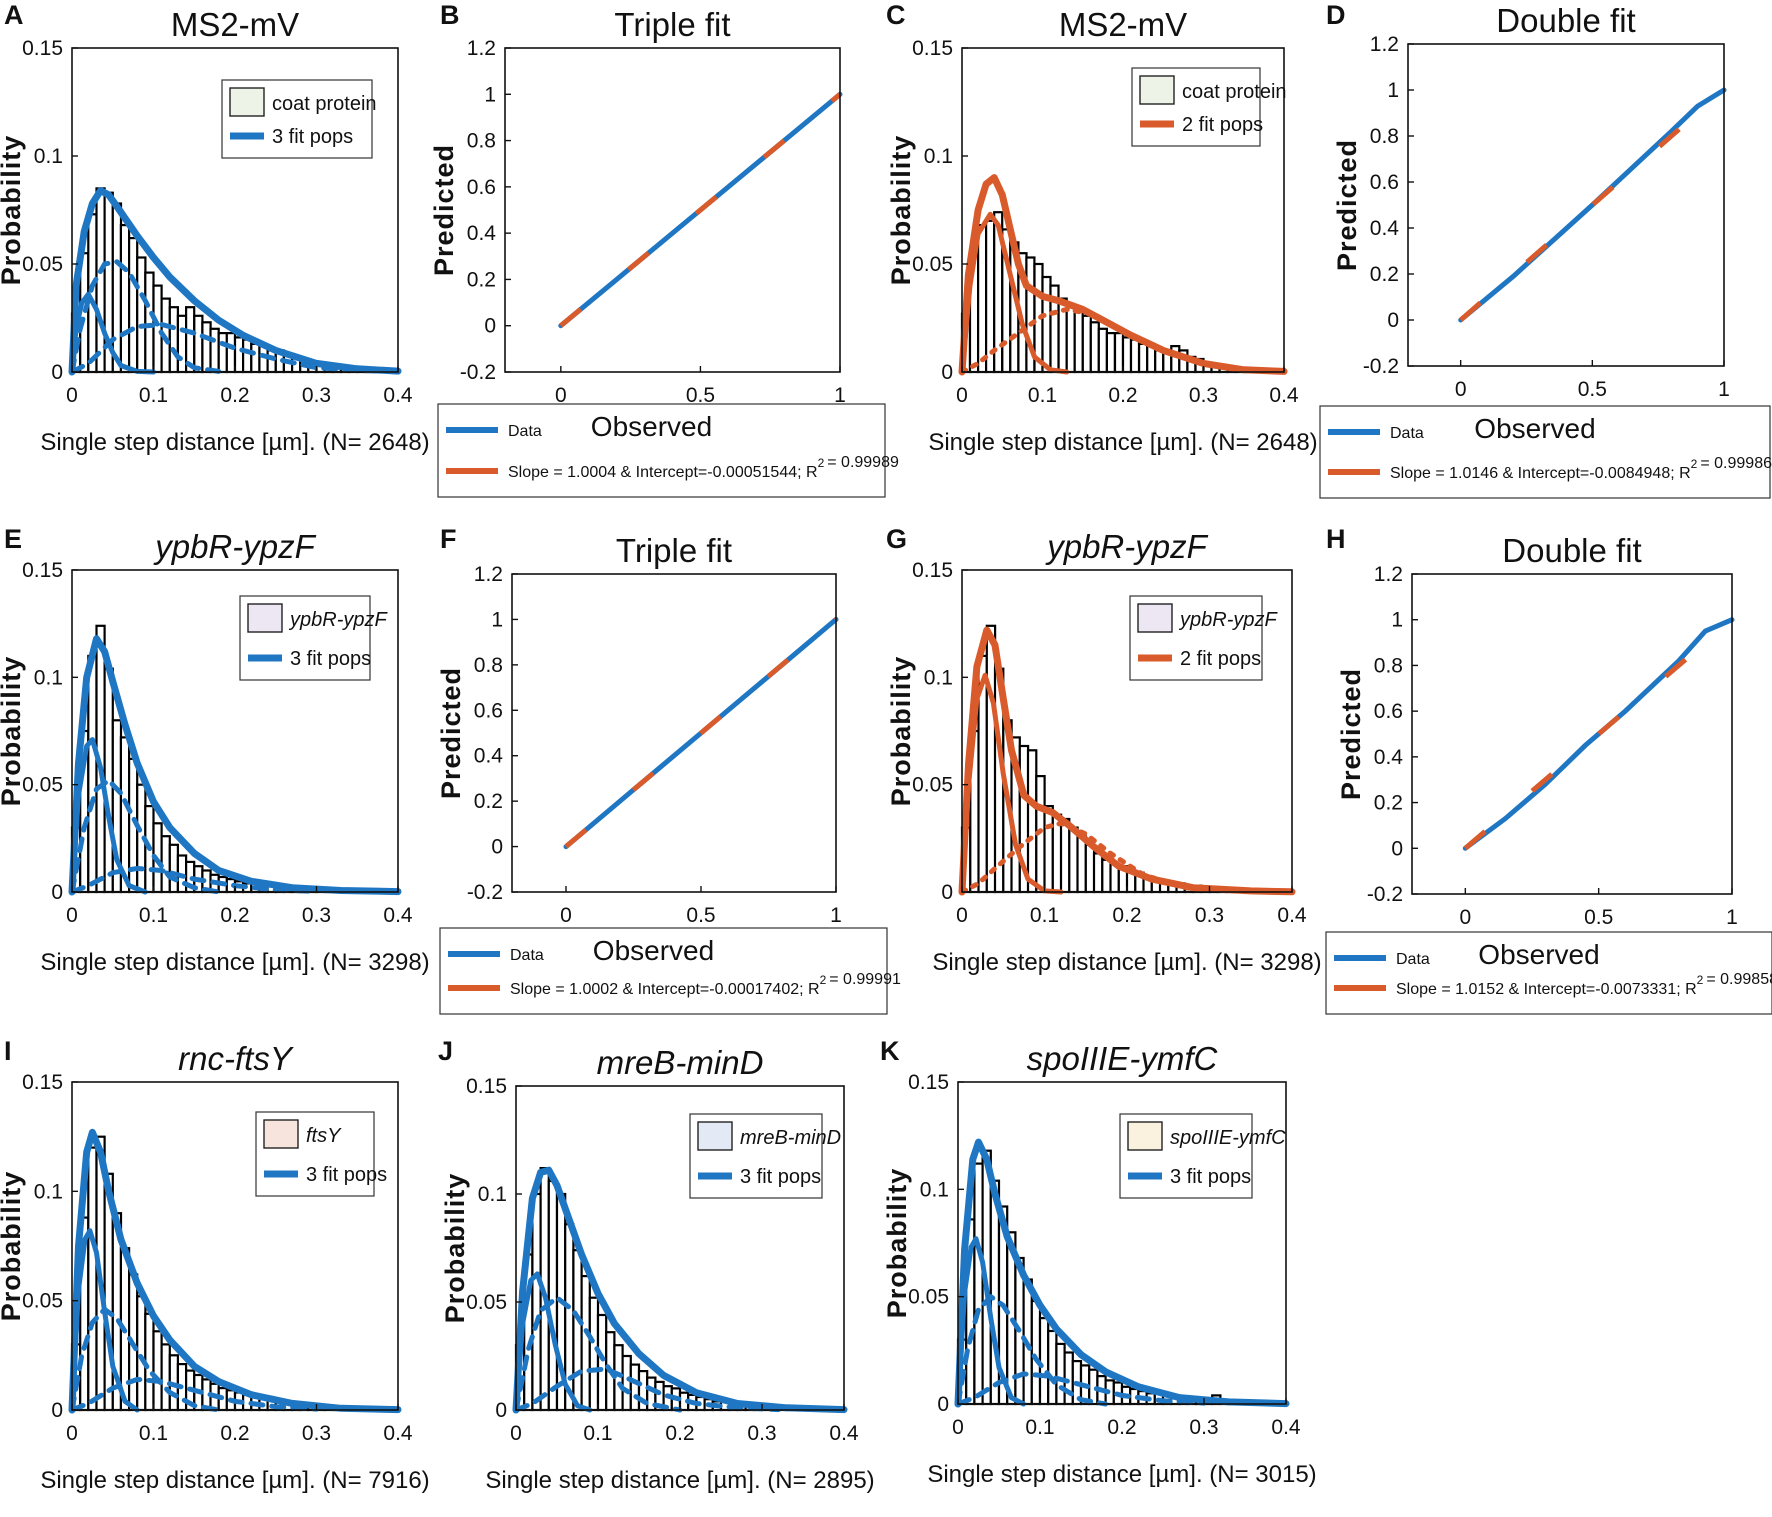  Describe the element at coordinates (1571, 550) in the screenshot. I see `panel-title: Double fit` at that location.